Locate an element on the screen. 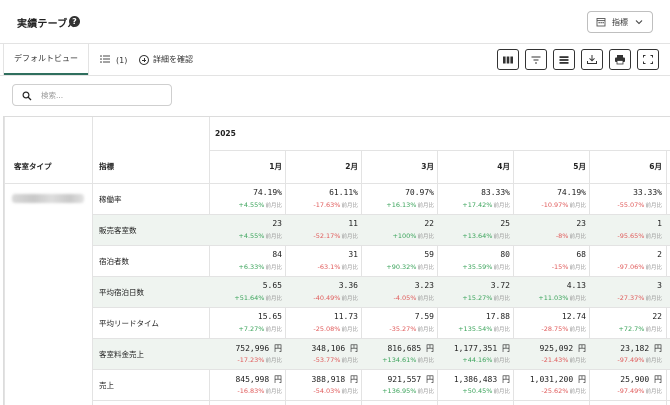 The image size is (670, 405). row-label: 客室料金売上 is located at coordinates (121, 354).